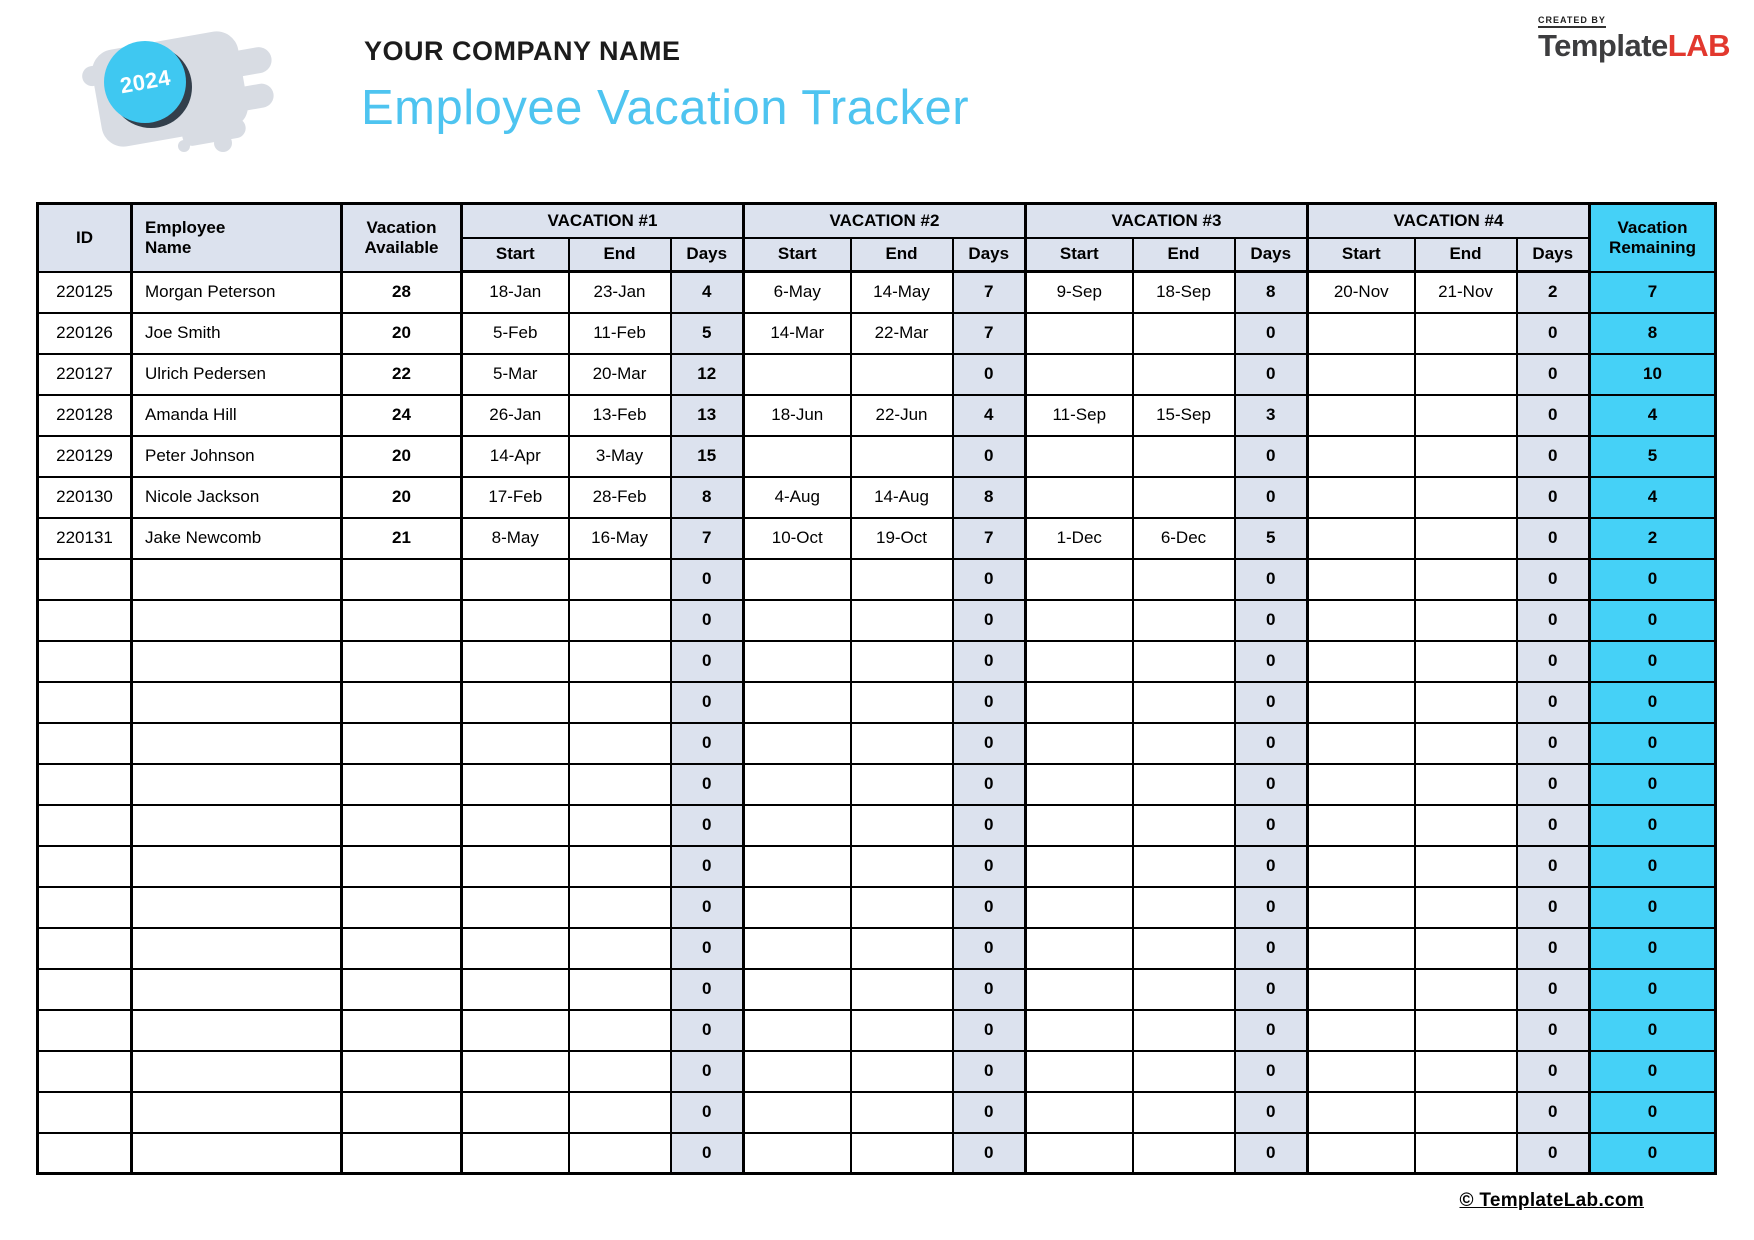 Image resolution: width=1754 pixels, height=1240 pixels. What do you see at coordinates (619, 456) in the screenshot?
I see `cell-v1-end: 3-May` at bounding box center [619, 456].